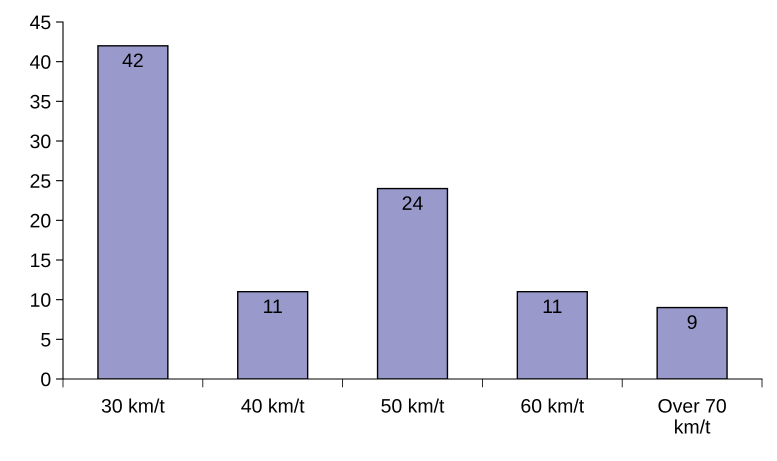 This screenshot has height=461, width=777. I want to click on data-label: 9, so click(692, 322).